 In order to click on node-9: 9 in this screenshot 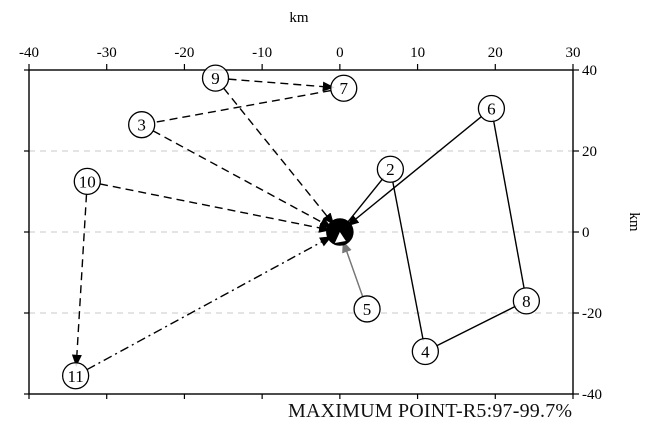, I will do `click(215, 78)`.